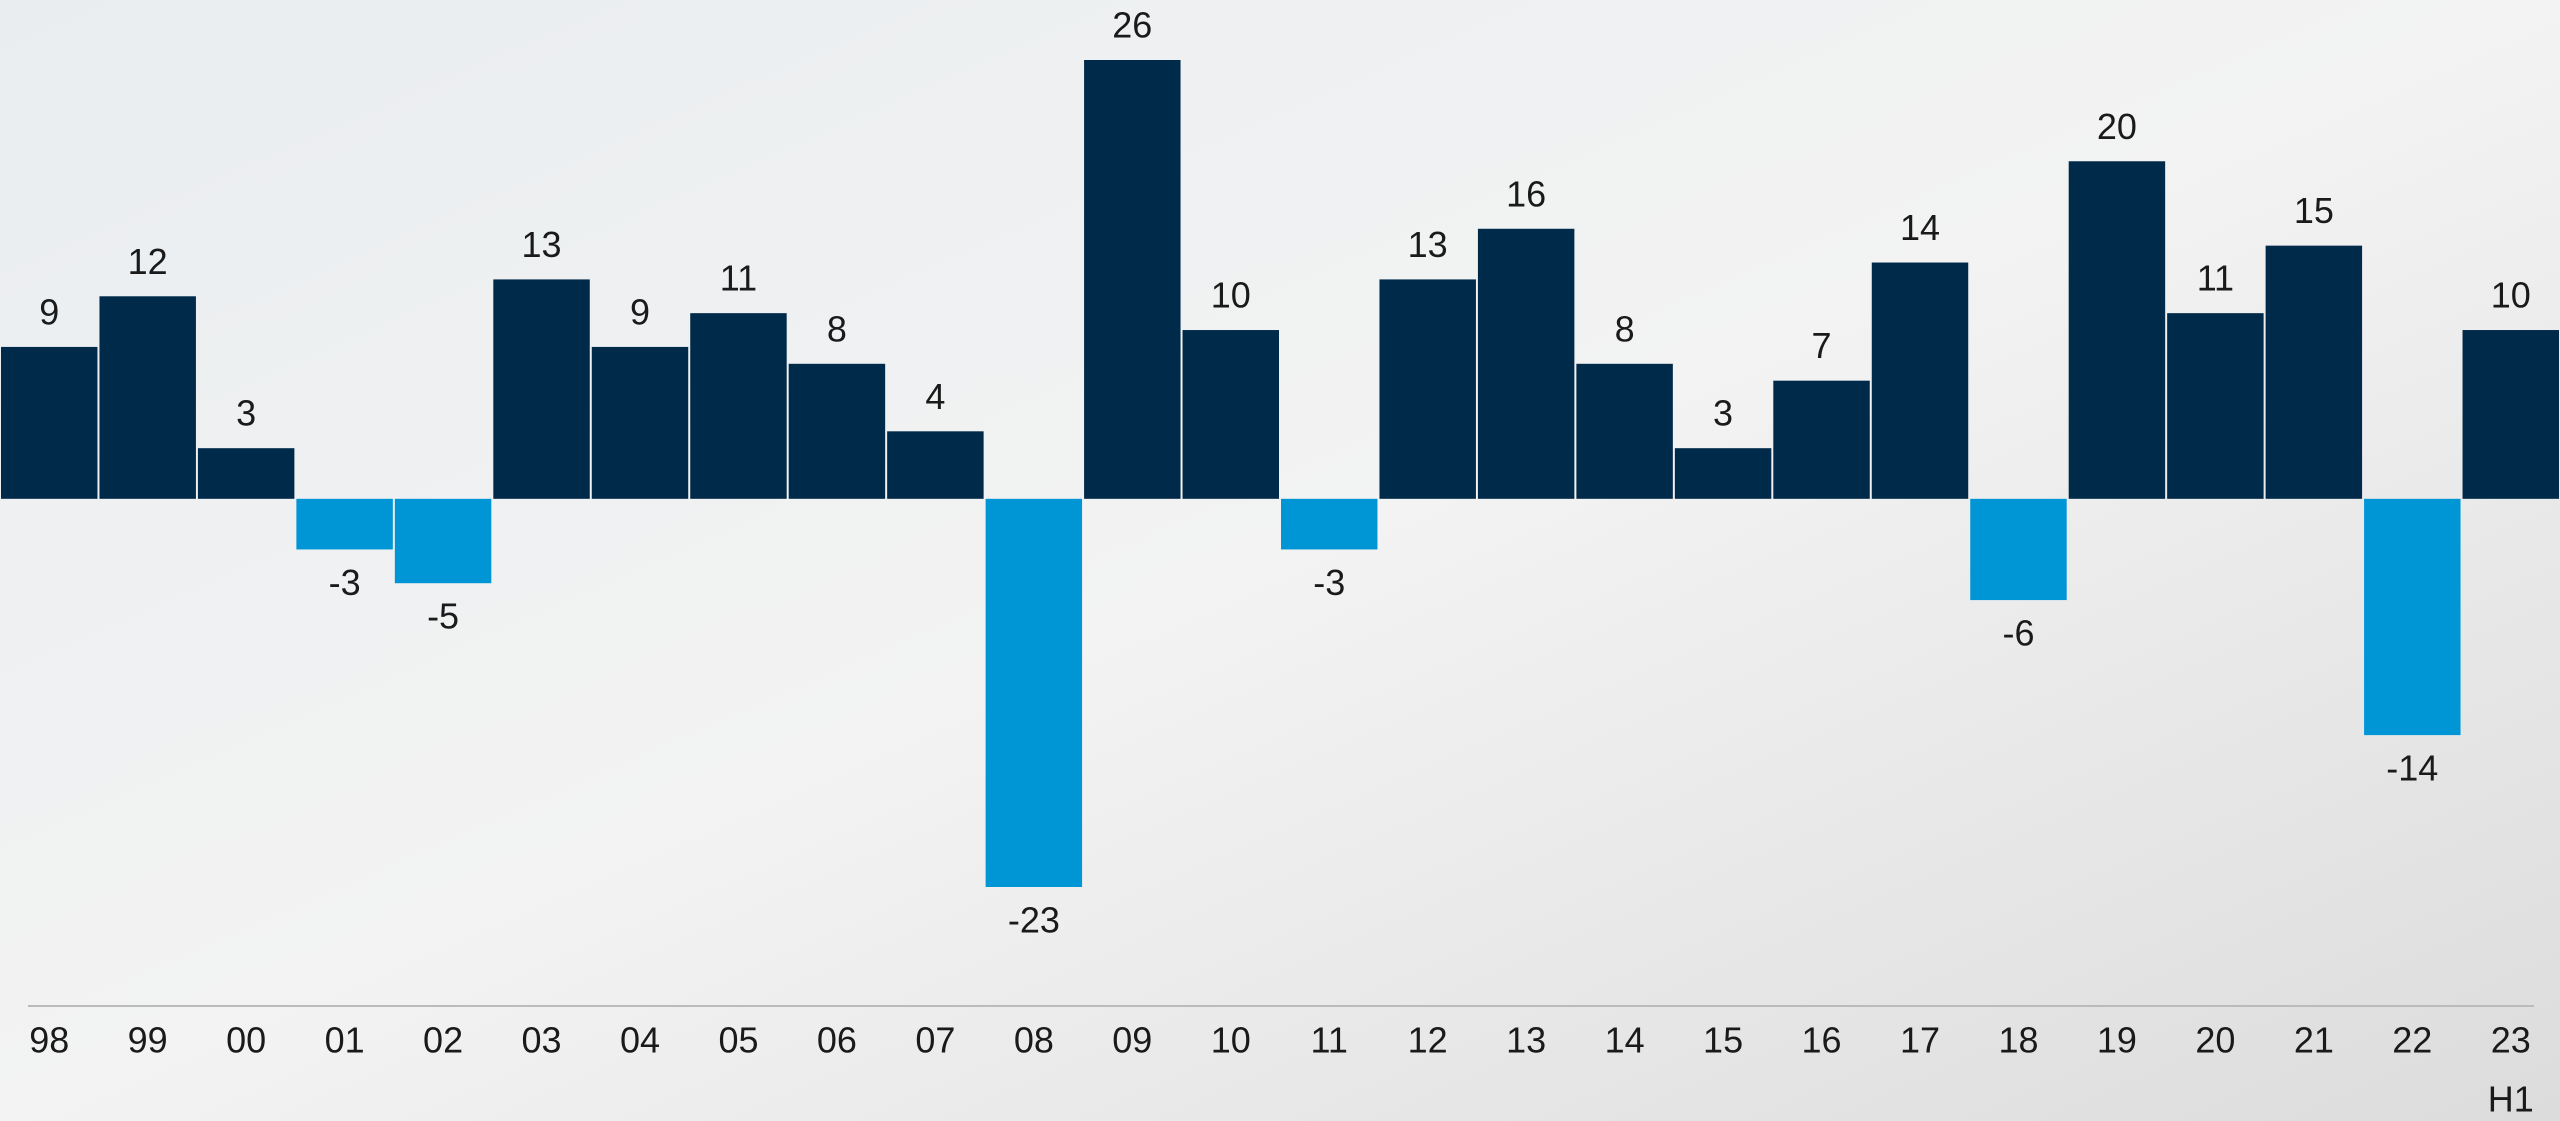 This screenshot has width=2560, height=1121. I want to click on x-tick-note: H1, so click(2511, 1099).